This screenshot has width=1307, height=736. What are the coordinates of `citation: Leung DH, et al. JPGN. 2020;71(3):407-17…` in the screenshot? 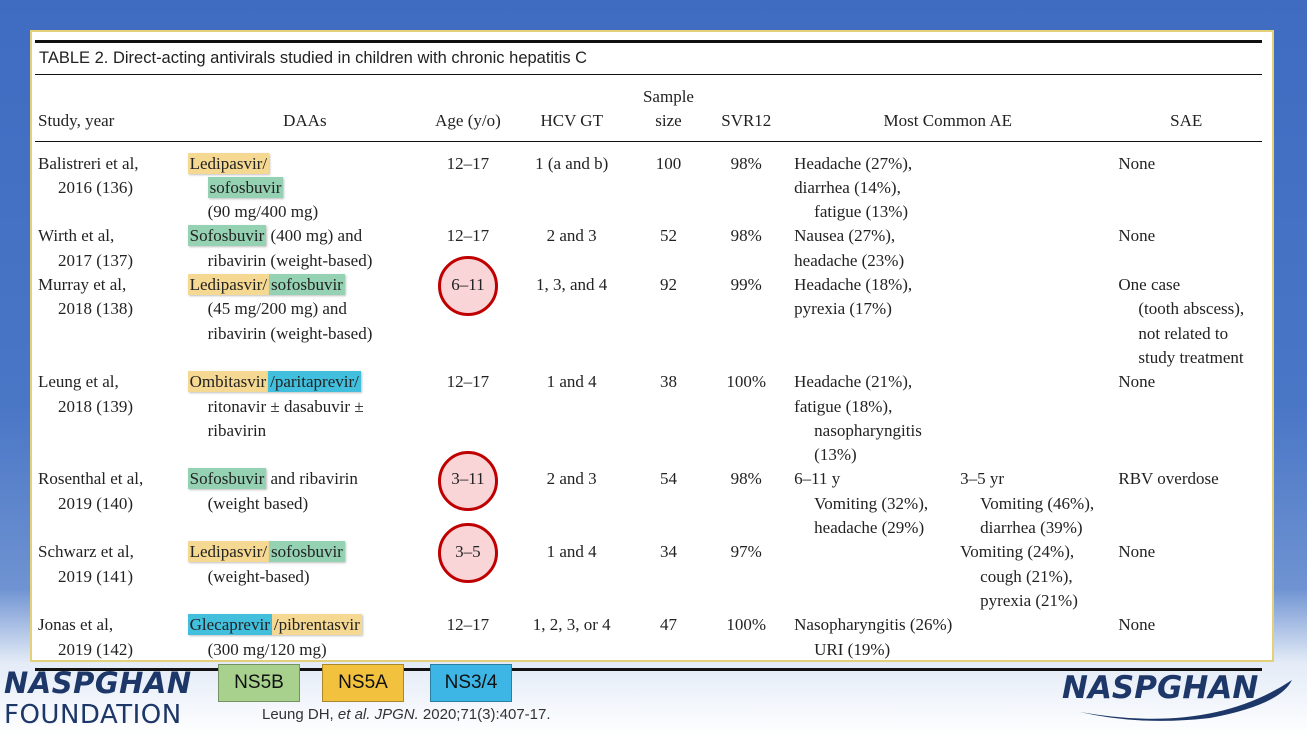 It's located at (406, 714).